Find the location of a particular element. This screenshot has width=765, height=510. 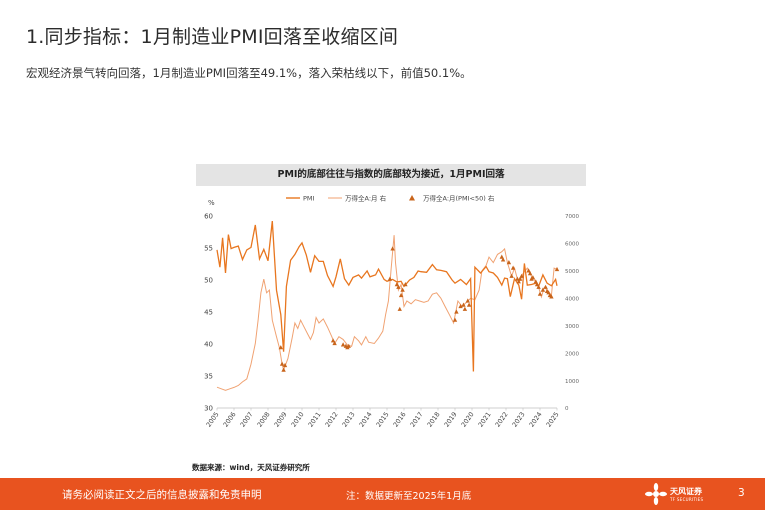

x-tick-label: 2016 is located at coordinates (400, 420).